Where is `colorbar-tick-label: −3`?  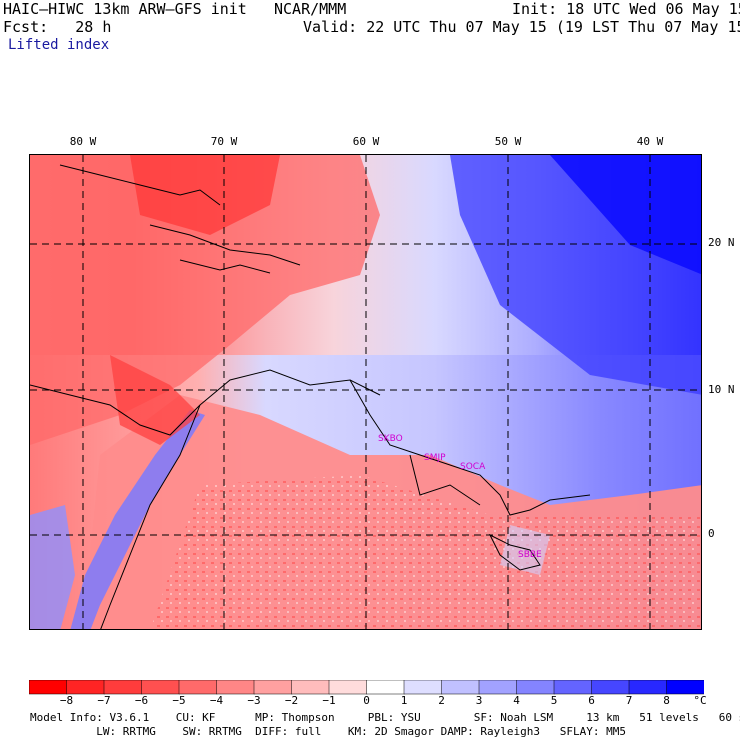 colorbar-tick-label: −3 is located at coordinates (254, 700).